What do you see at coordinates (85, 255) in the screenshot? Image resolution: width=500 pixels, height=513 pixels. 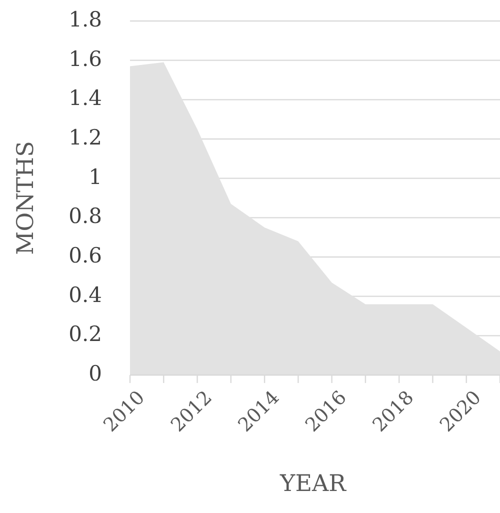 I see `y-tick-label: 0.6` at bounding box center [85, 255].